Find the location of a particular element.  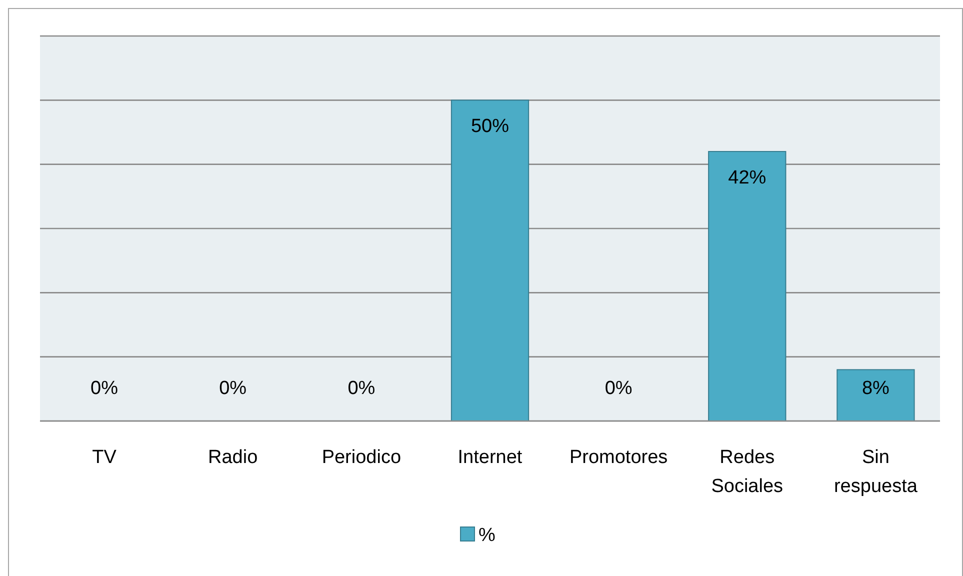

legend-label: % is located at coordinates (487, 535).